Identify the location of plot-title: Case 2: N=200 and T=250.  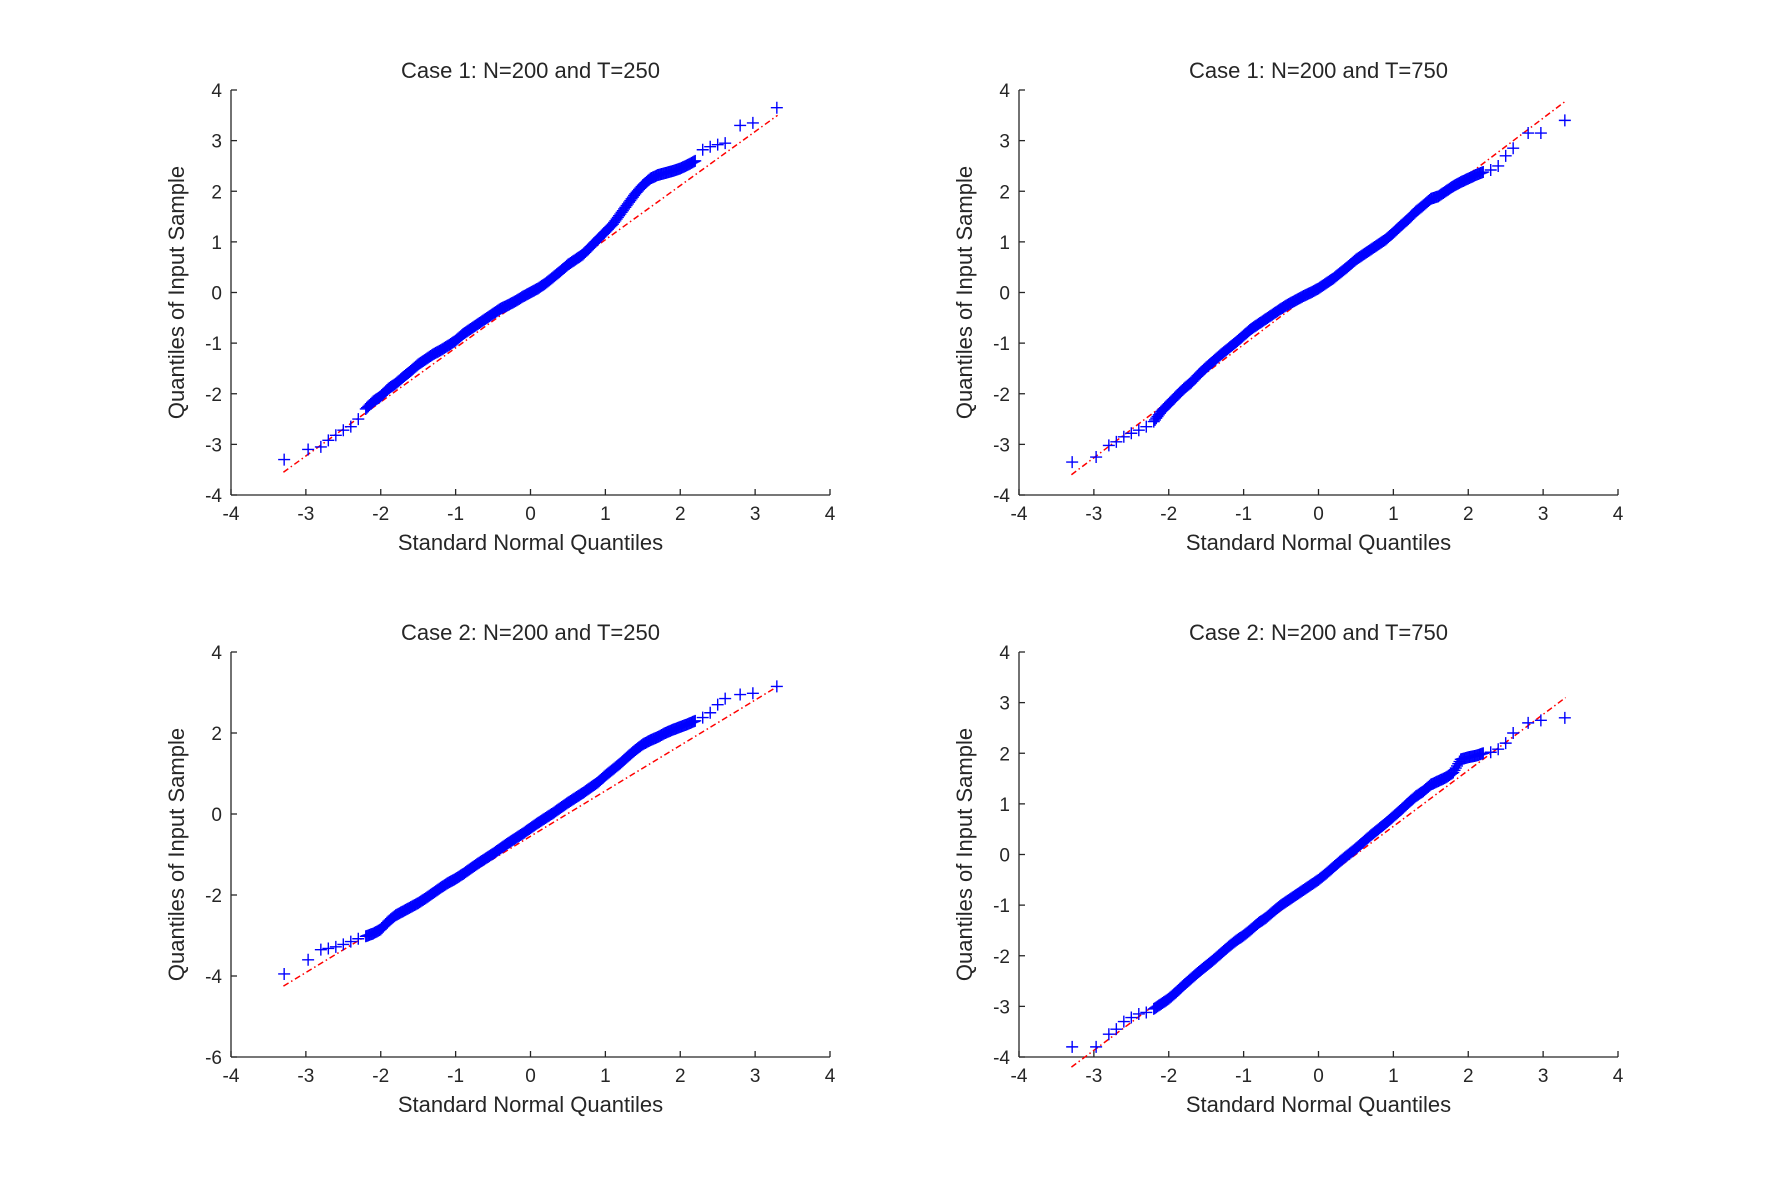
(530, 632).